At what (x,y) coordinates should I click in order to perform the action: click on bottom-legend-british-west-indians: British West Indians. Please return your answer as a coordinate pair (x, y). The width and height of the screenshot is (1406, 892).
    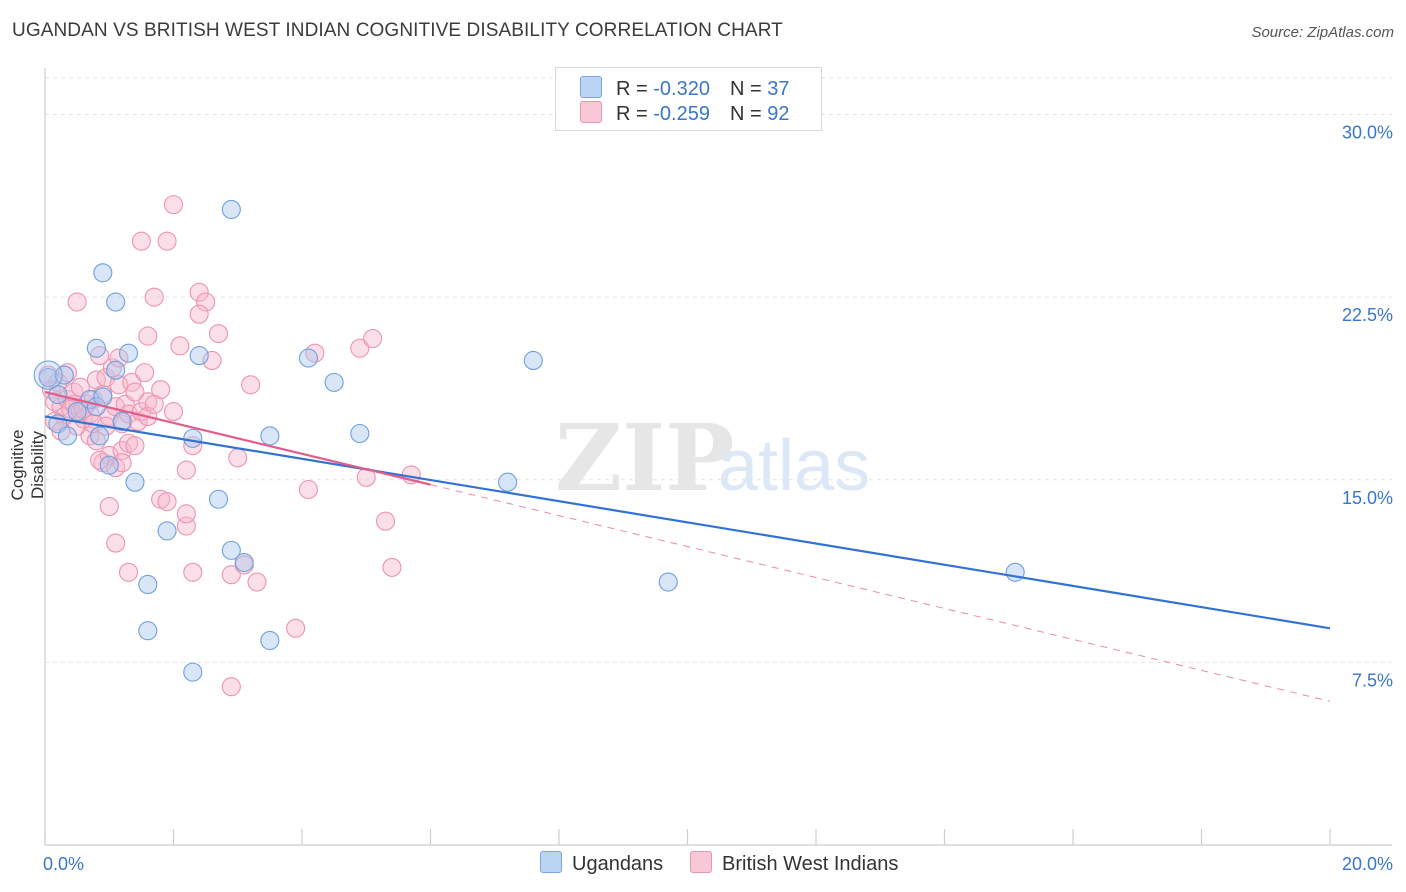
    Looking at the image, I should click on (794, 863).